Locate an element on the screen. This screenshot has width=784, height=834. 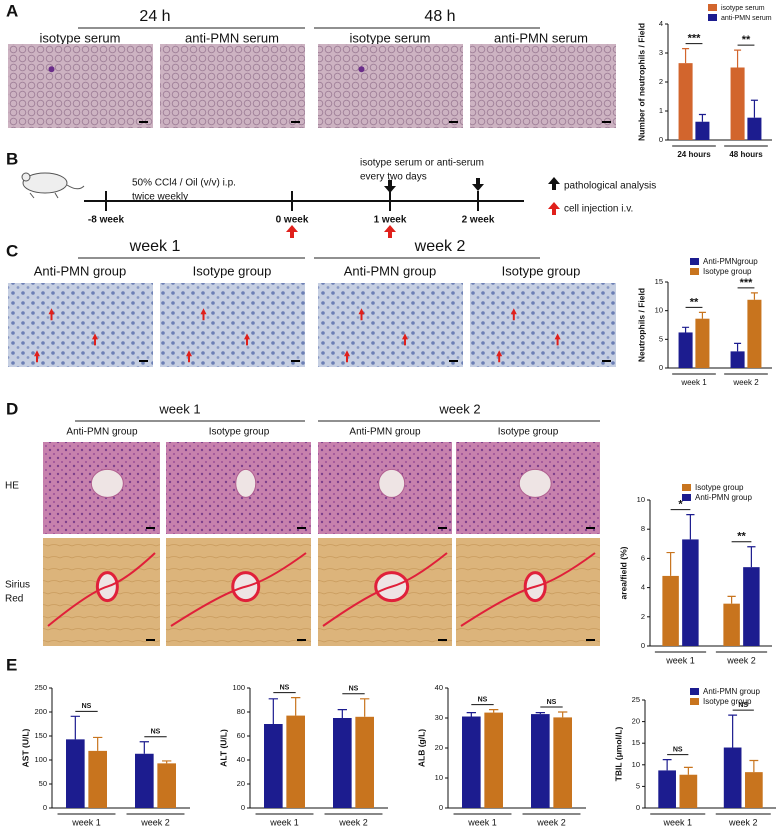
y-tick-label: 40 is located at coordinates (241, 759).